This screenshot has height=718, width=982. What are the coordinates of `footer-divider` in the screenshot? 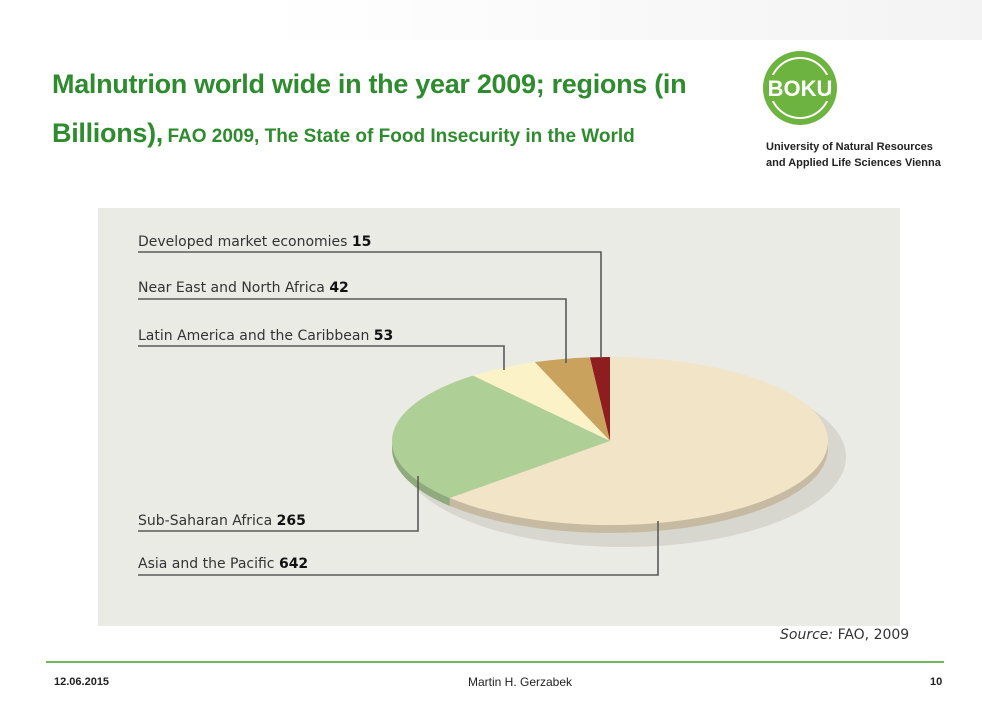 It's located at (495, 662).